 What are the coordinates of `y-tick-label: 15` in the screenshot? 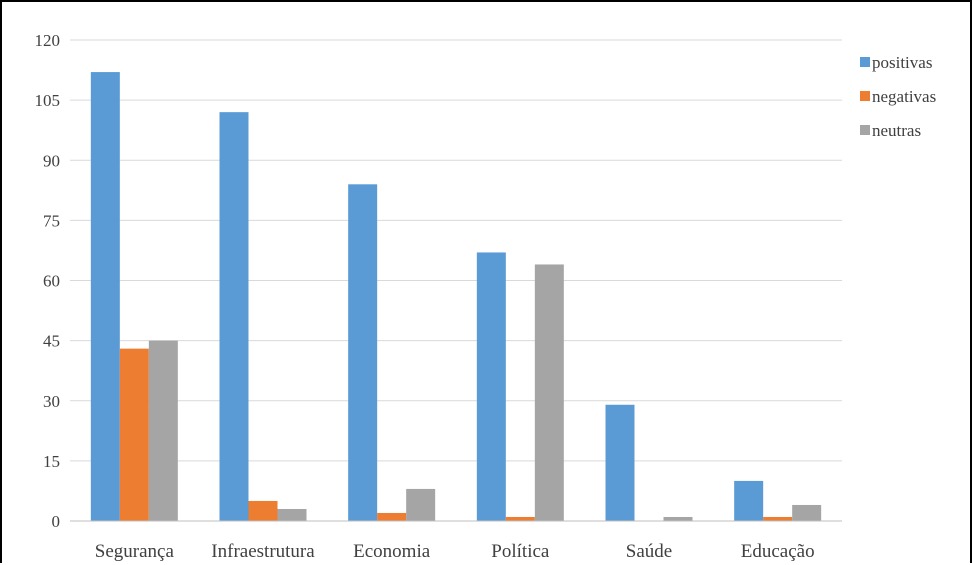 It's located at (51, 461).